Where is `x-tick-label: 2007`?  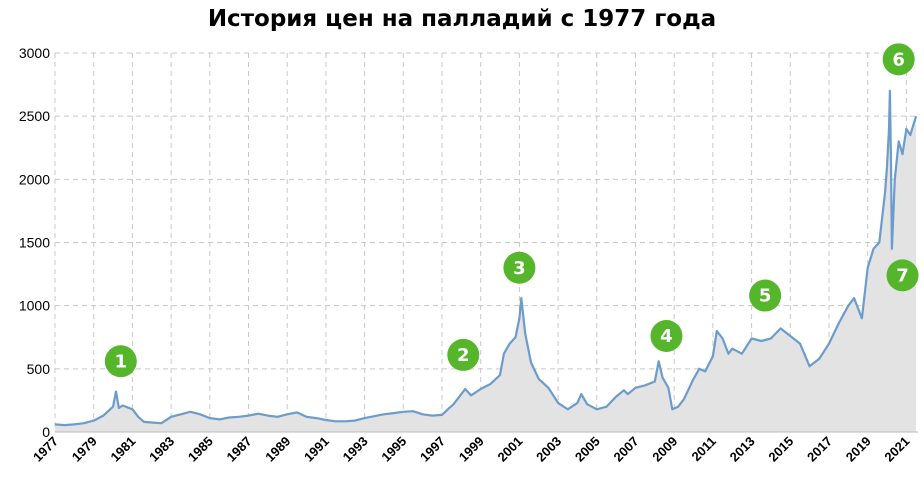 x-tick-label: 2007 is located at coordinates (626, 449).